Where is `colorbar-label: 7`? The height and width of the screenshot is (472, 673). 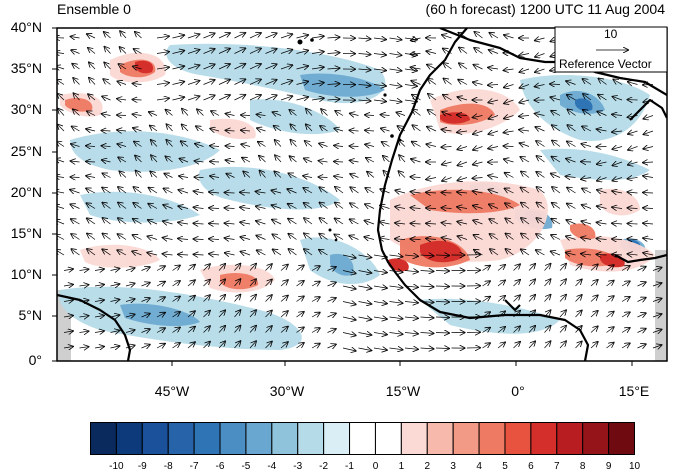
colorbar-label: 7 is located at coordinates (557, 466).